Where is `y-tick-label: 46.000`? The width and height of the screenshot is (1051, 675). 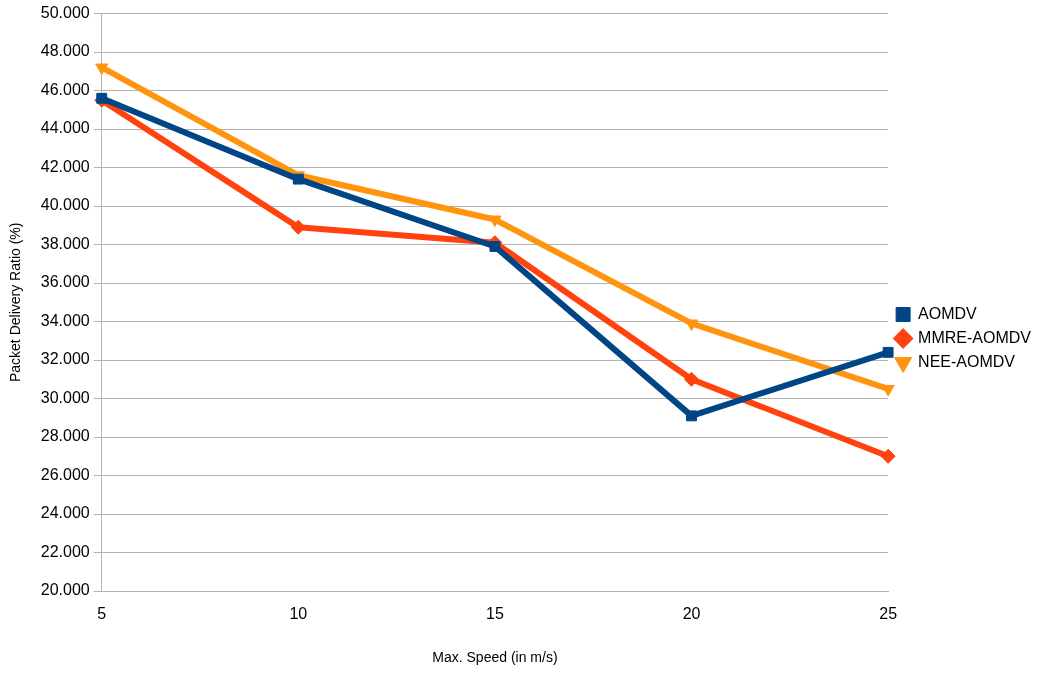 y-tick-label: 46.000 is located at coordinates (65, 89).